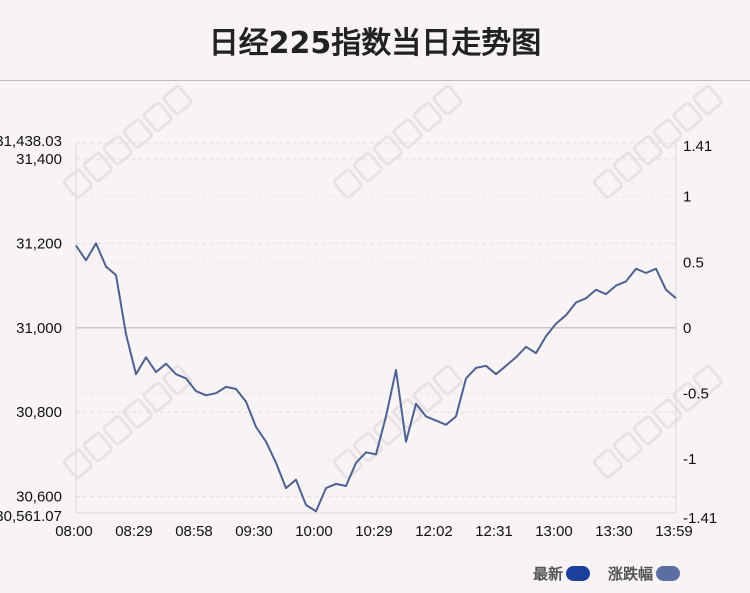 Image resolution: width=750 pixels, height=593 pixels. Describe the element at coordinates (31, 141) in the screenshot. I see `y-top-label: 31,438.03` at that location.